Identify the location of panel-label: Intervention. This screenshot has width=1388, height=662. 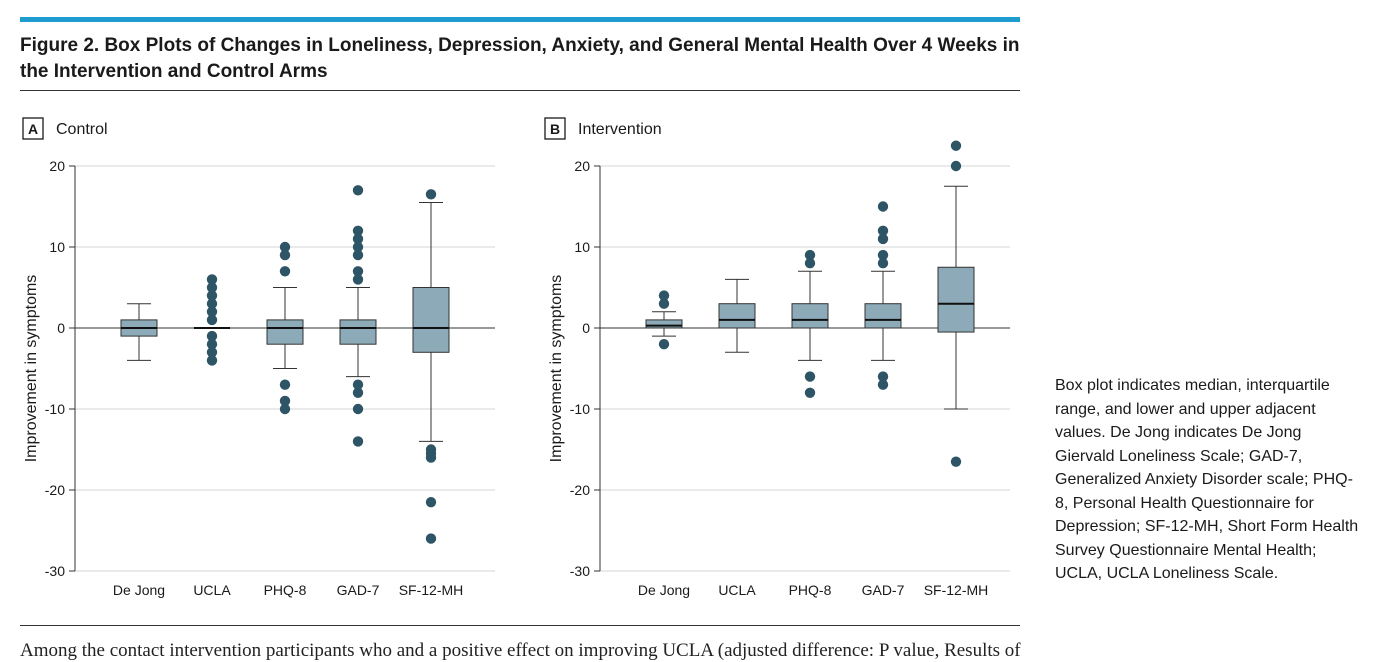
(620, 129).